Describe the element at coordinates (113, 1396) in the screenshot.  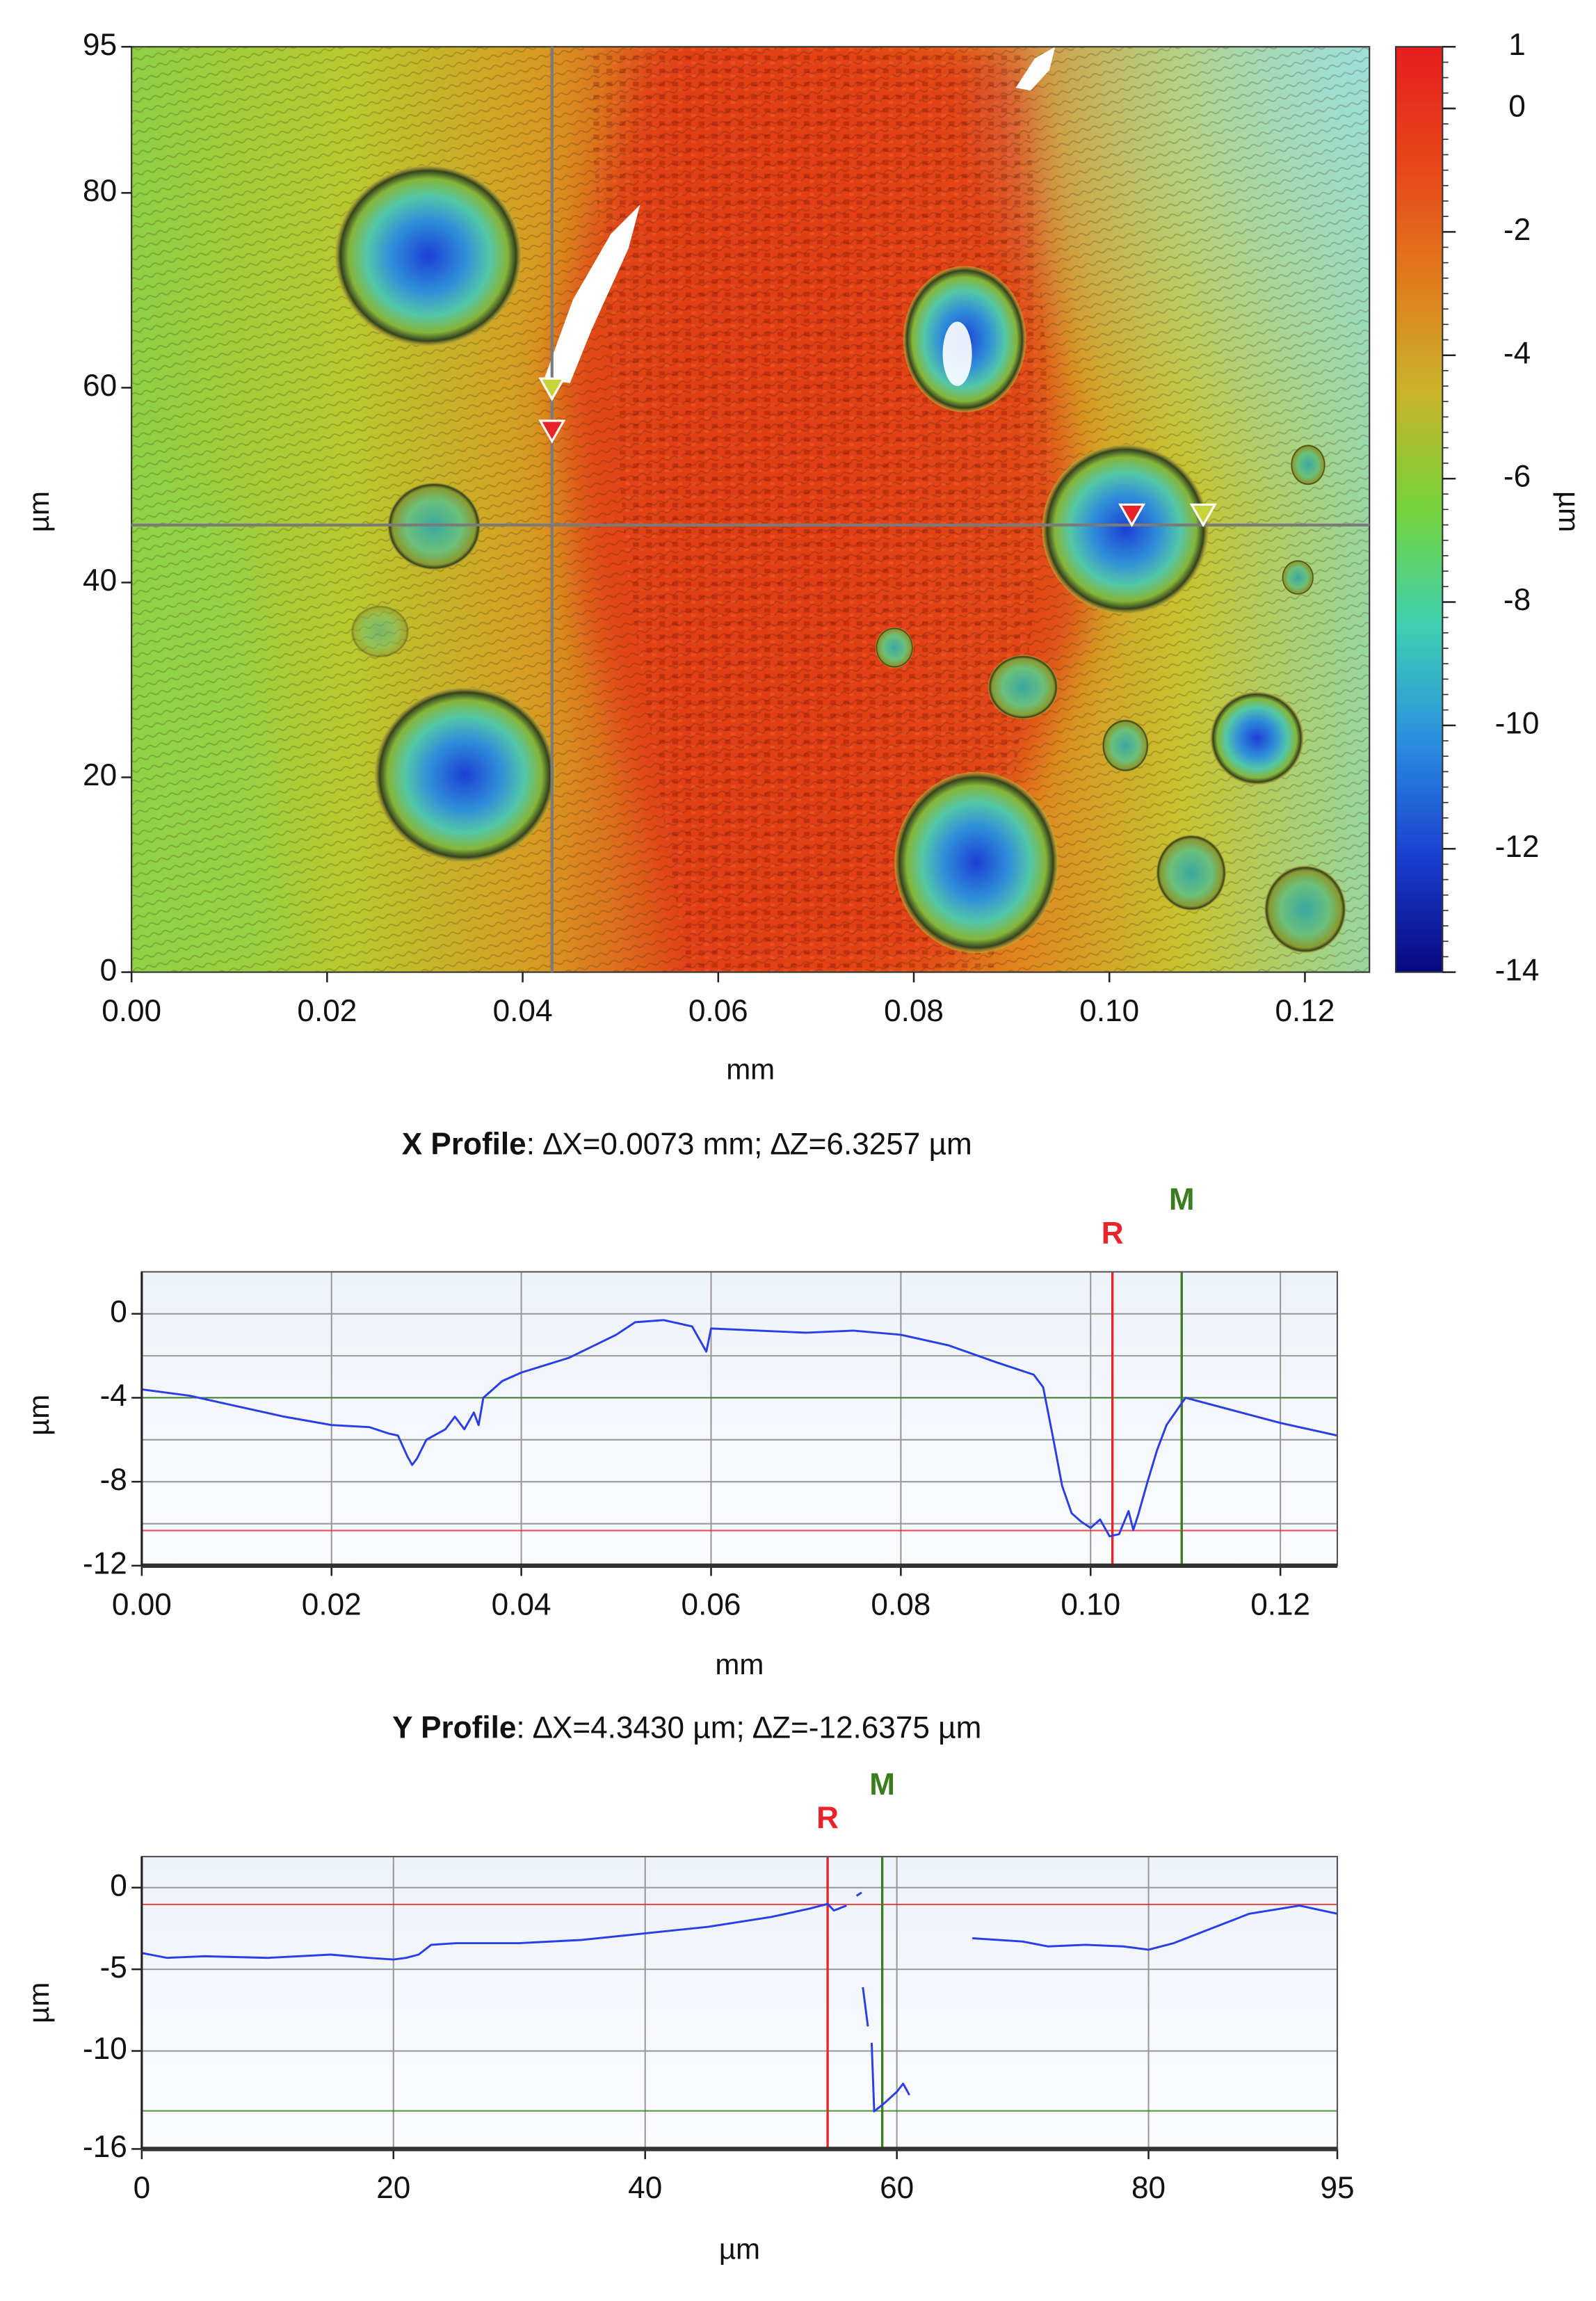
I see `y-tick-label: -4` at that location.